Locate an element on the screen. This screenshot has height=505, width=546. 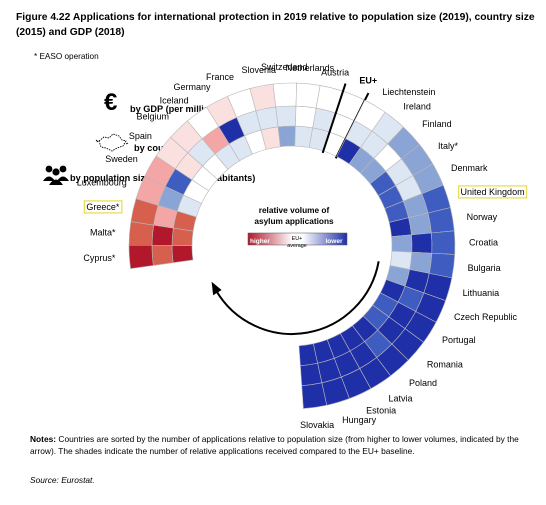
euro-icon: € is located at coordinates (111, 102).